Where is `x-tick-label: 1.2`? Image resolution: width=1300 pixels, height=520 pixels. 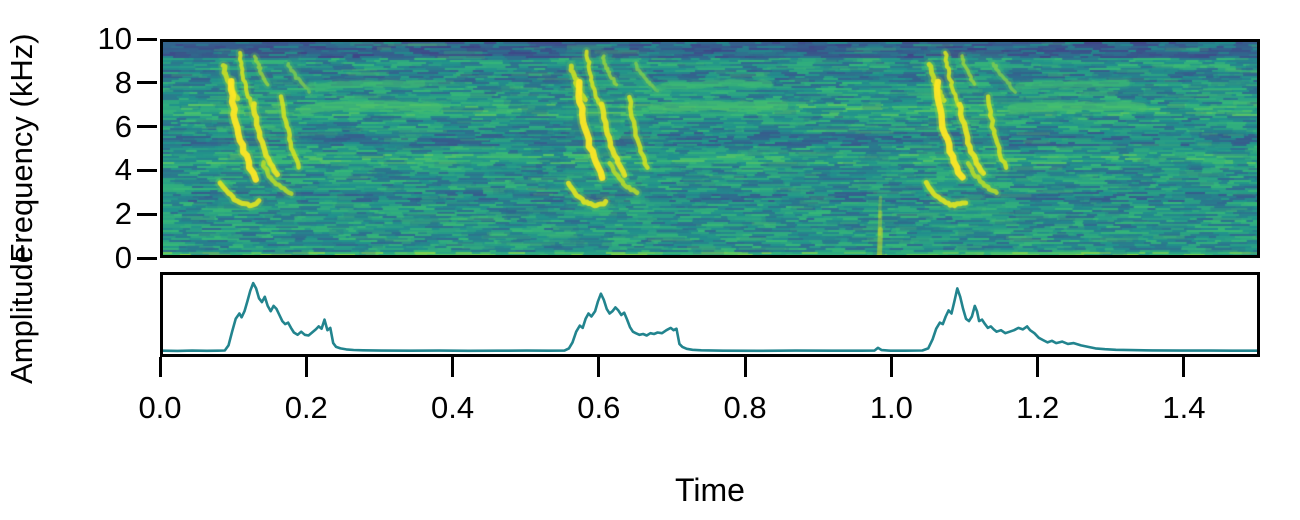 x-tick-label: 1.2 is located at coordinates (1038, 407).